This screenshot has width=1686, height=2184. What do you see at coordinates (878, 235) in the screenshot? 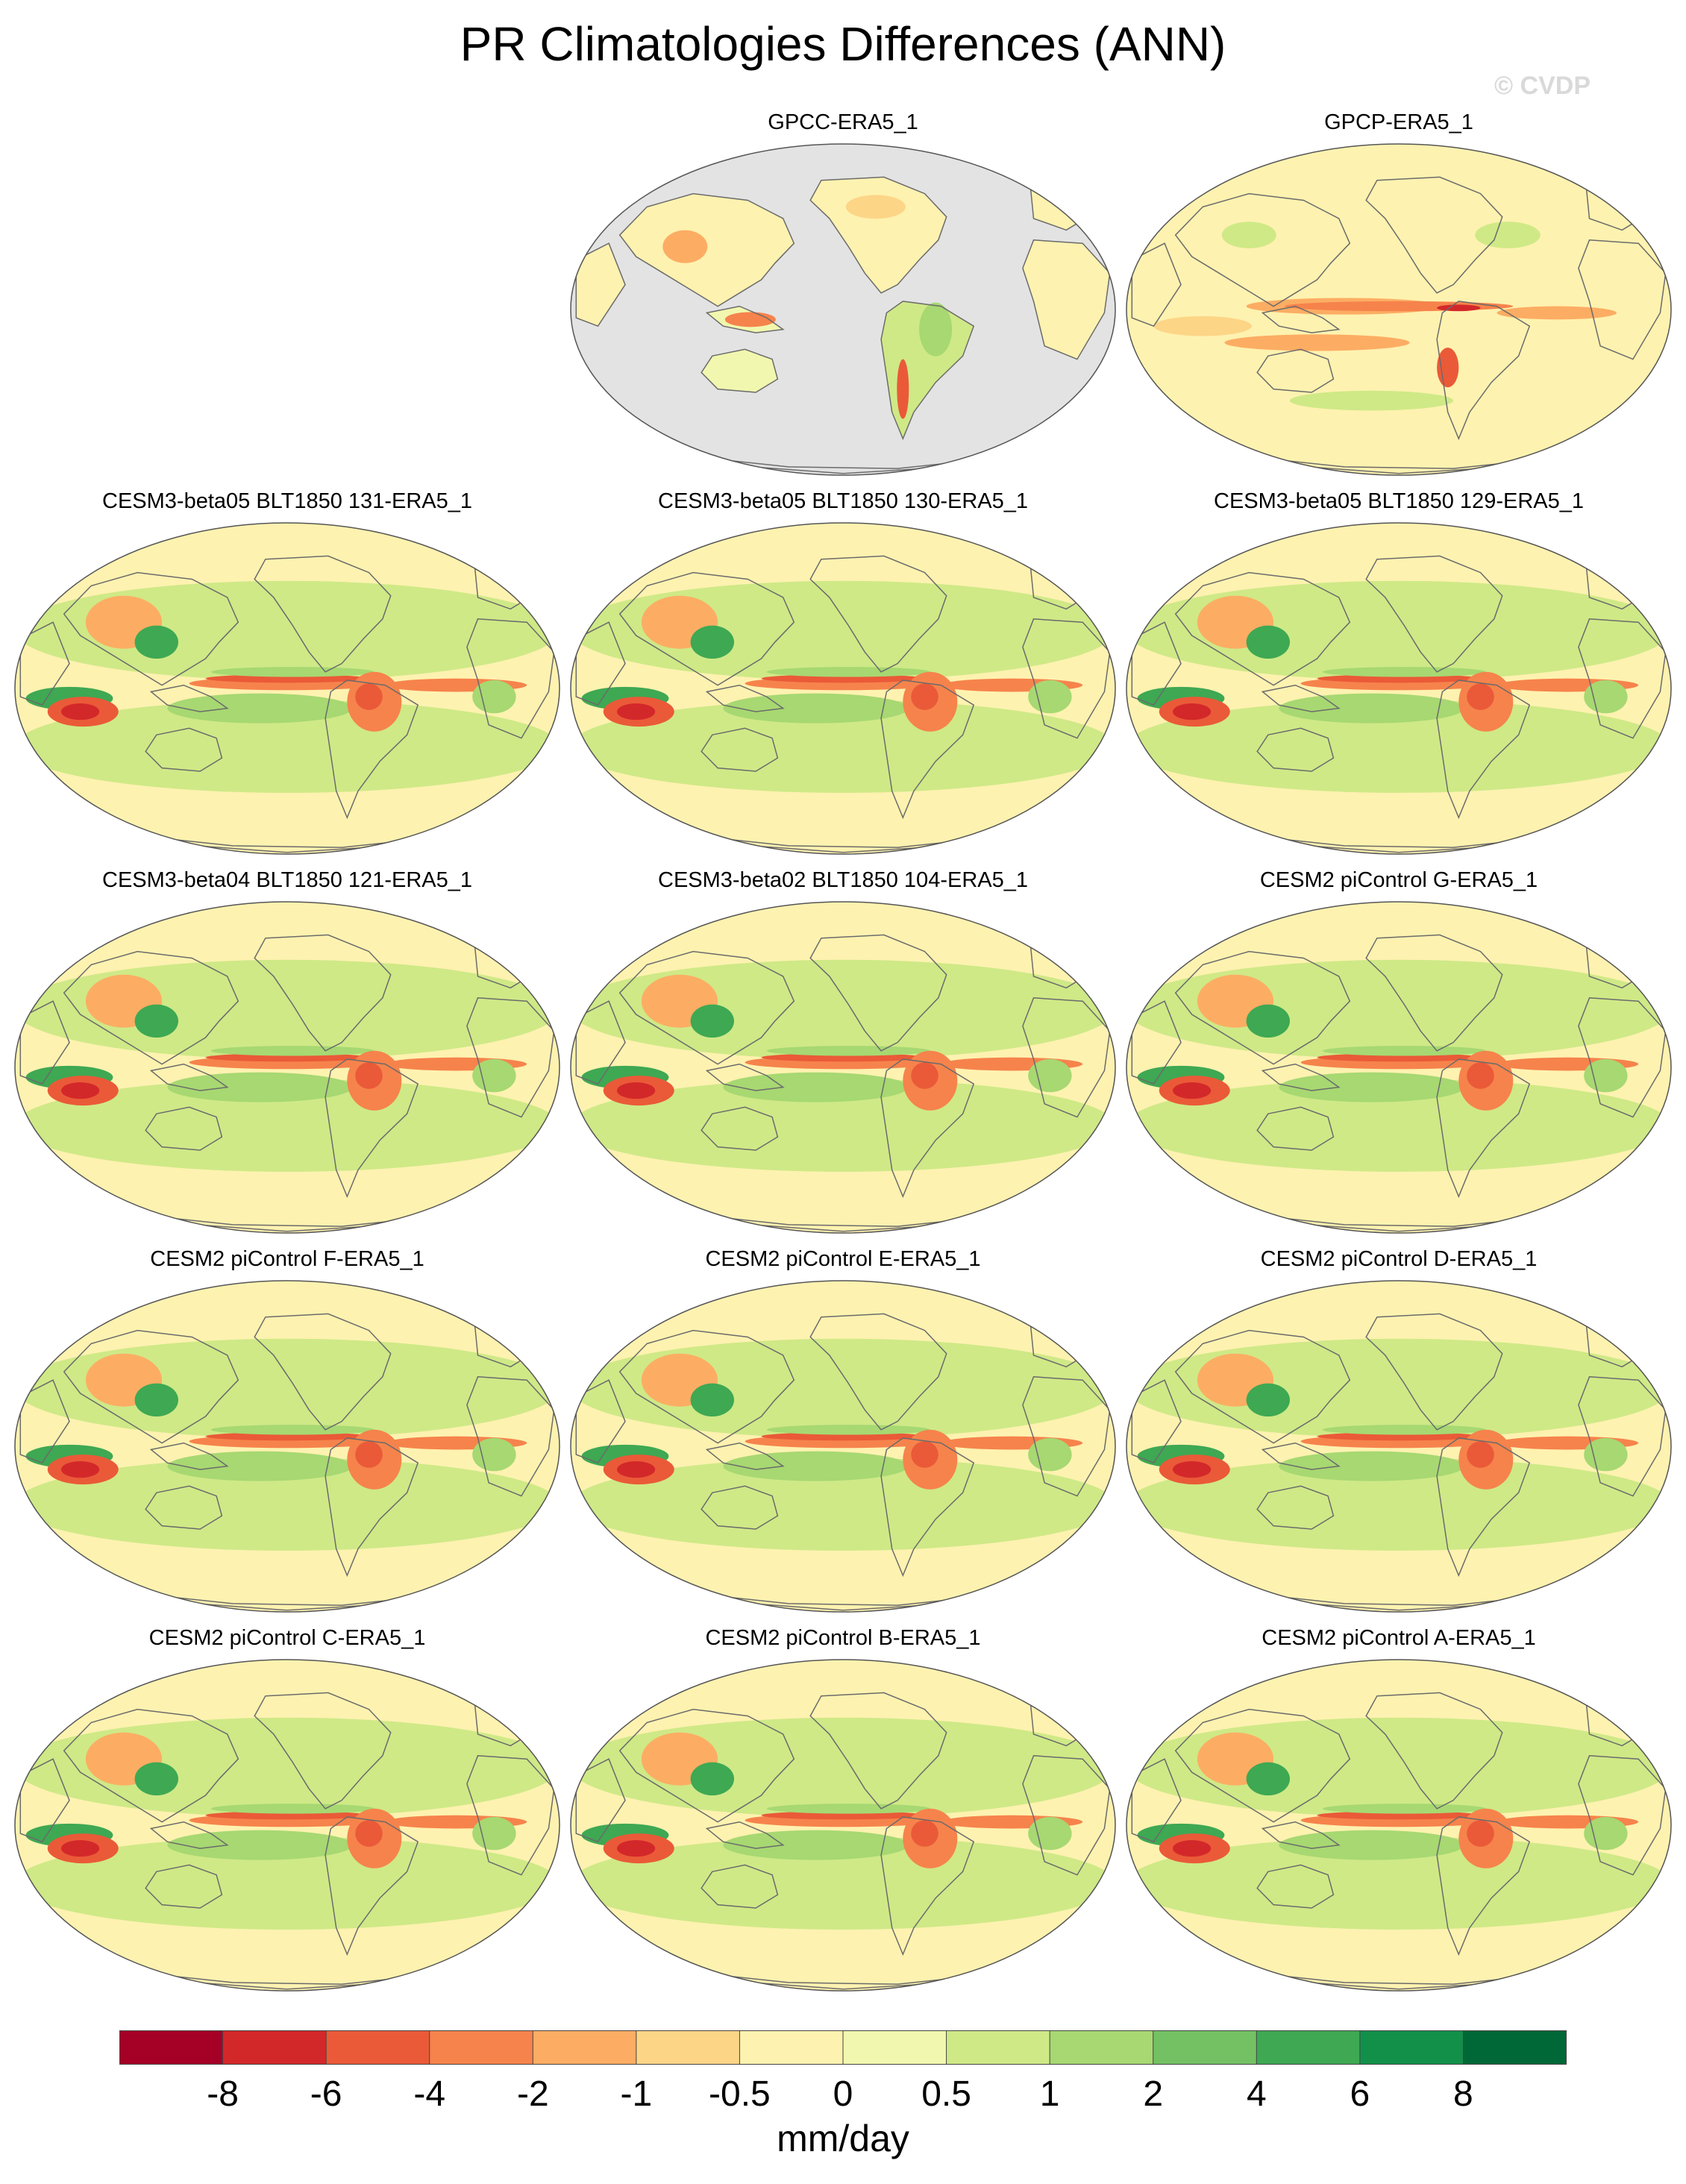
I see `land-namerica` at bounding box center [878, 235].